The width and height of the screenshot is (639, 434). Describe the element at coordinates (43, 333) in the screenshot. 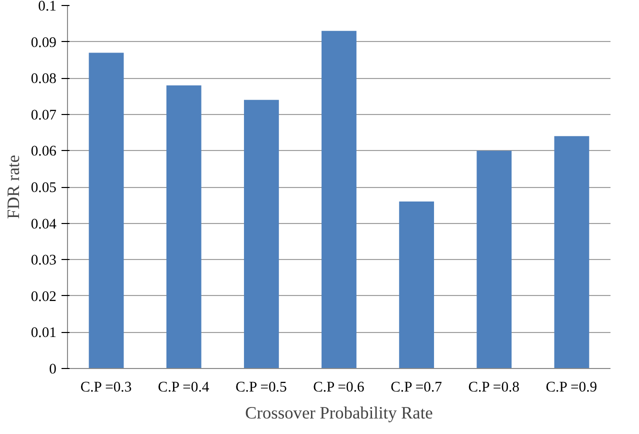

I see `y-tick-label: 0.01` at that location.